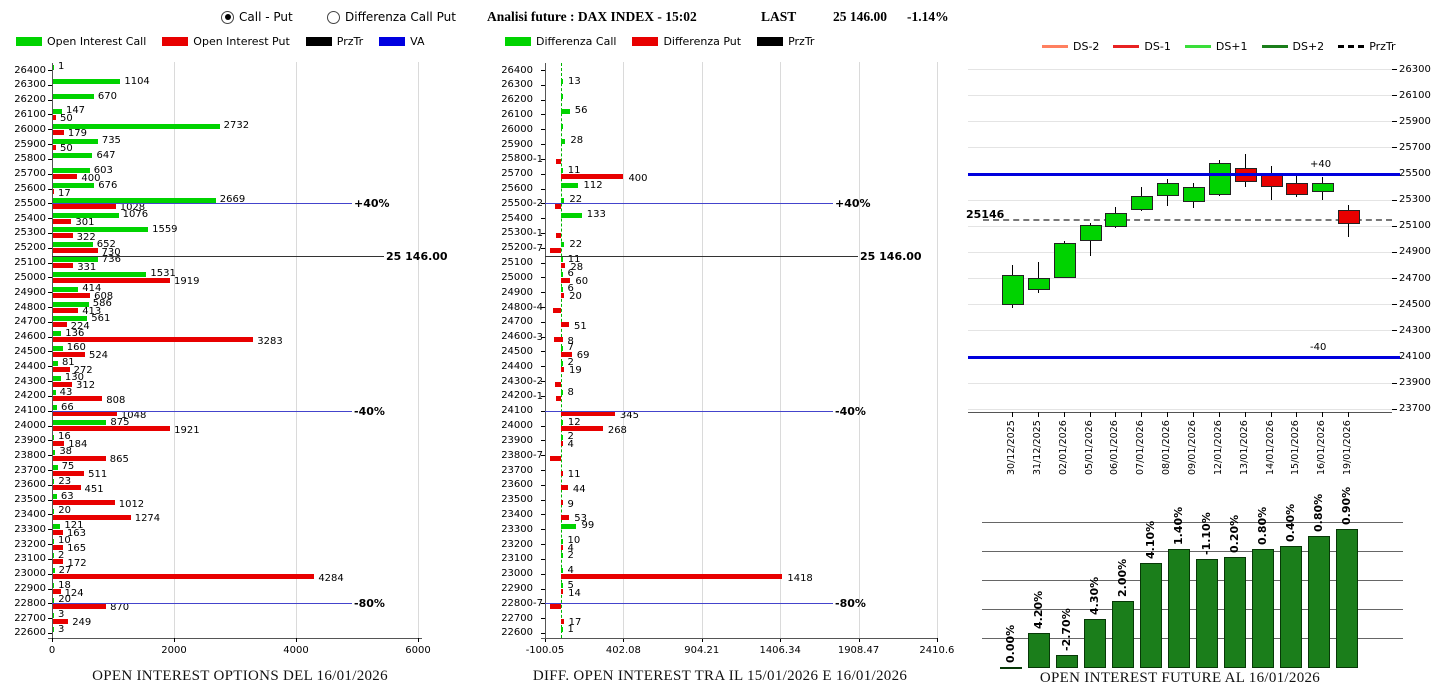 The height and width of the screenshot is (695, 1446). I want to click on put-value: 17, so click(64, 193).